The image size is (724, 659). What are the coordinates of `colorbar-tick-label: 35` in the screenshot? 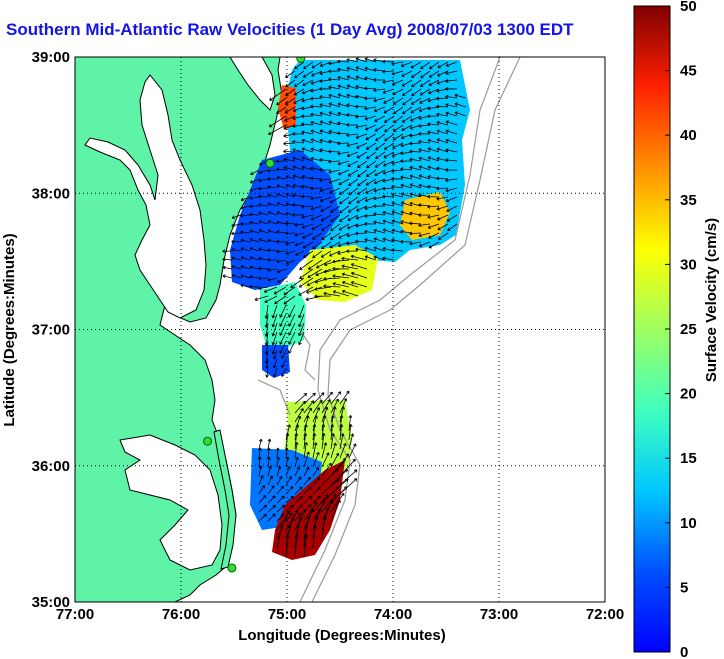 It's located at (688, 200).